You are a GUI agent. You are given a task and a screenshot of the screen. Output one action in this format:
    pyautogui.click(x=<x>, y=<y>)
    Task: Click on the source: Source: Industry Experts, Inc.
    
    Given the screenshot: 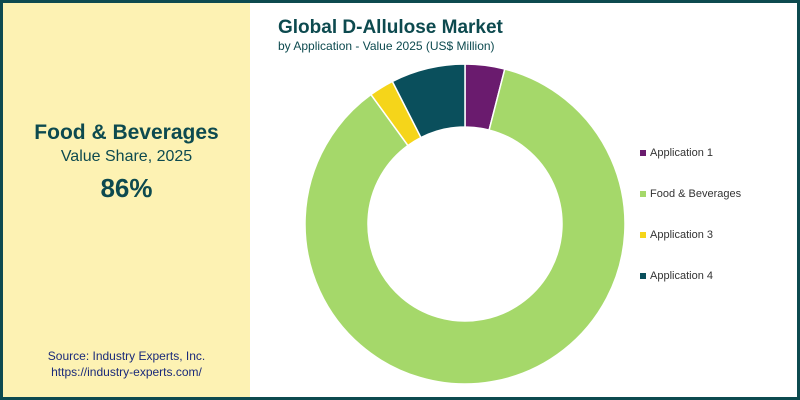 What is the action you would take?
    pyautogui.click(x=126, y=356)
    